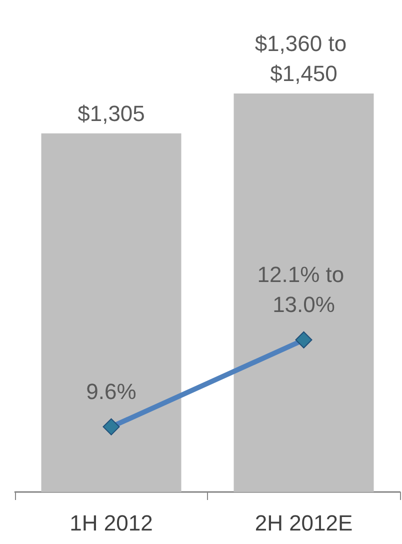 The height and width of the screenshot is (544, 402). Describe the element at coordinates (303, 58) in the screenshot. I see `data-label: $1,360 to $1,450` at that location.